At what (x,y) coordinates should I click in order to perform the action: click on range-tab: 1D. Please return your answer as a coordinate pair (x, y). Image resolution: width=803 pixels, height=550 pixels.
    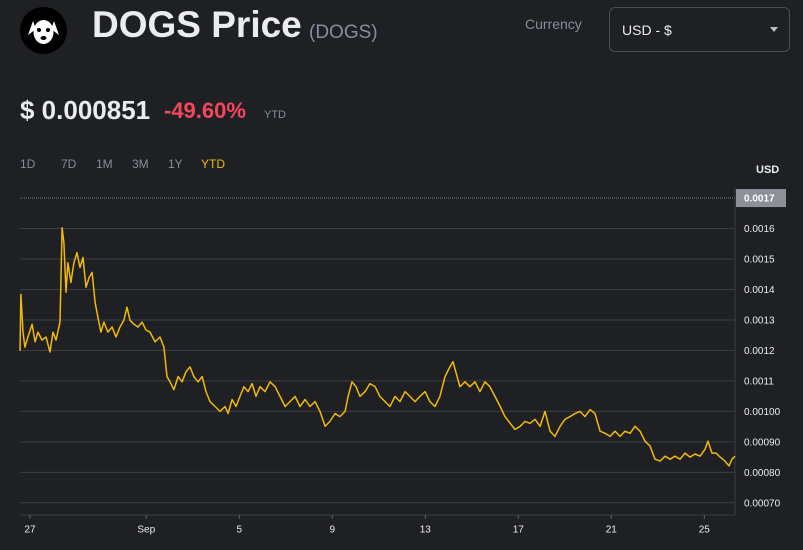
    Looking at the image, I should click on (28, 164).